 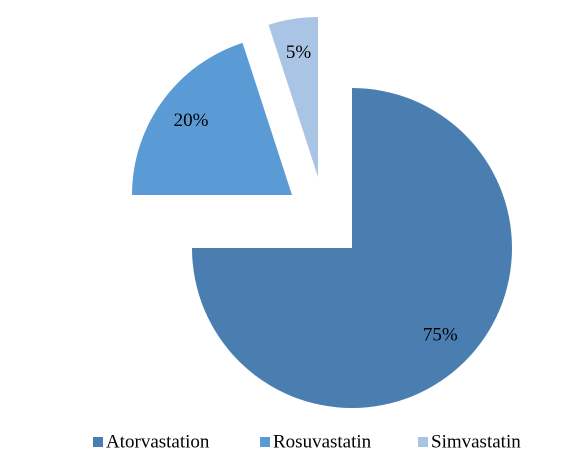 I want to click on data-label: 5%, so click(x=299, y=52).